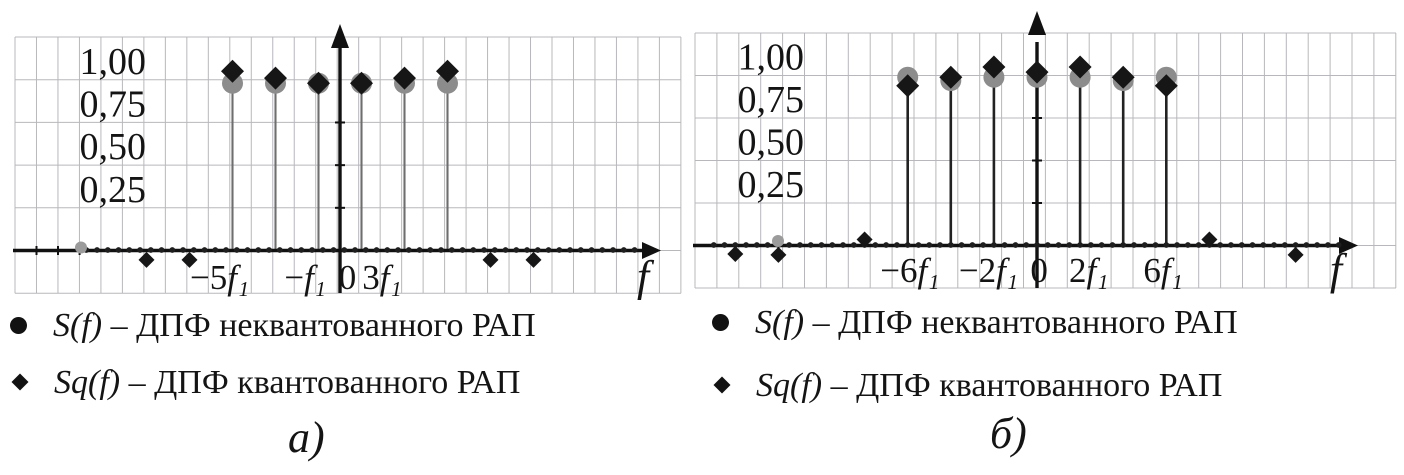  Describe the element at coordinates (989, 385) in the screenshot. I see `legend-label: Sq(f) – ДПФ квантованного РАП` at that location.